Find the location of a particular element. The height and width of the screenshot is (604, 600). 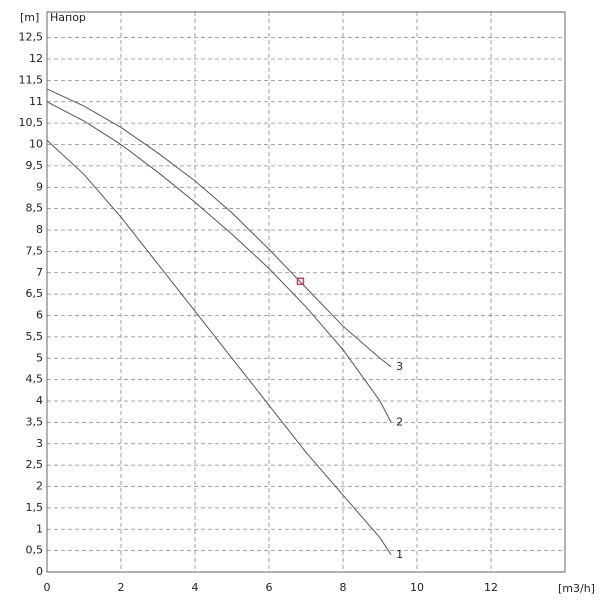

y-tick-label: 1,5 is located at coordinates (35, 507).